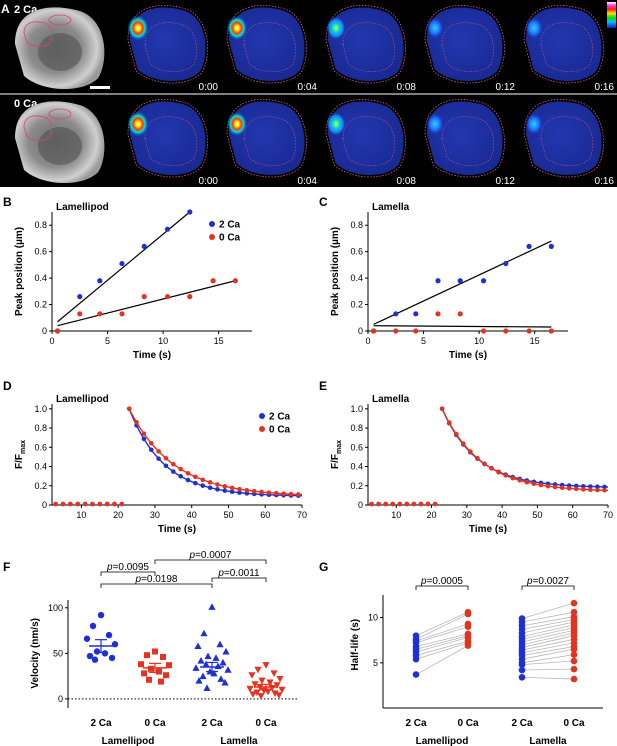 The height and width of the screenshot is (746, 617). What do you see at coordinates (611, 15) in the screenshot?
I see `color-lookup-bar` at bounding box center [611, 15].